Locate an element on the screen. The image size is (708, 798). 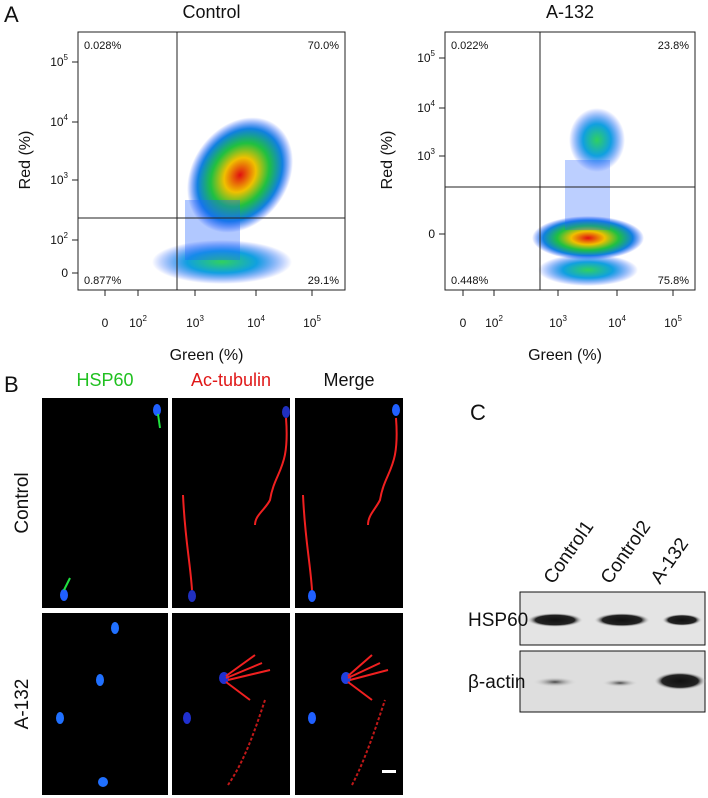
quadrant-percent: 0.028% is located at coordinates (103, 46).